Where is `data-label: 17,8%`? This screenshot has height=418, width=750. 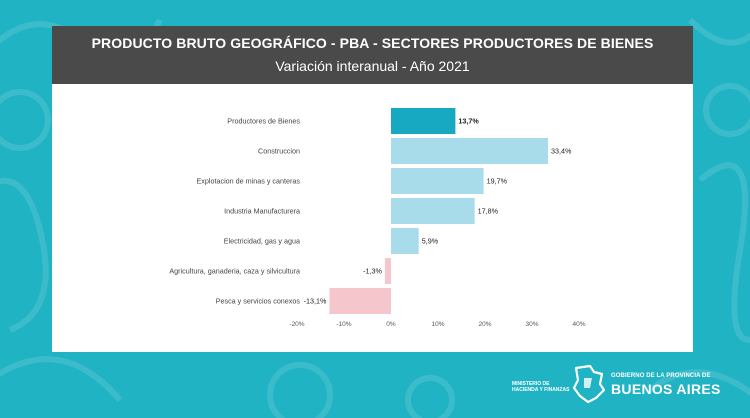
data-label: 17,8% is located at coordinates (488, 211).